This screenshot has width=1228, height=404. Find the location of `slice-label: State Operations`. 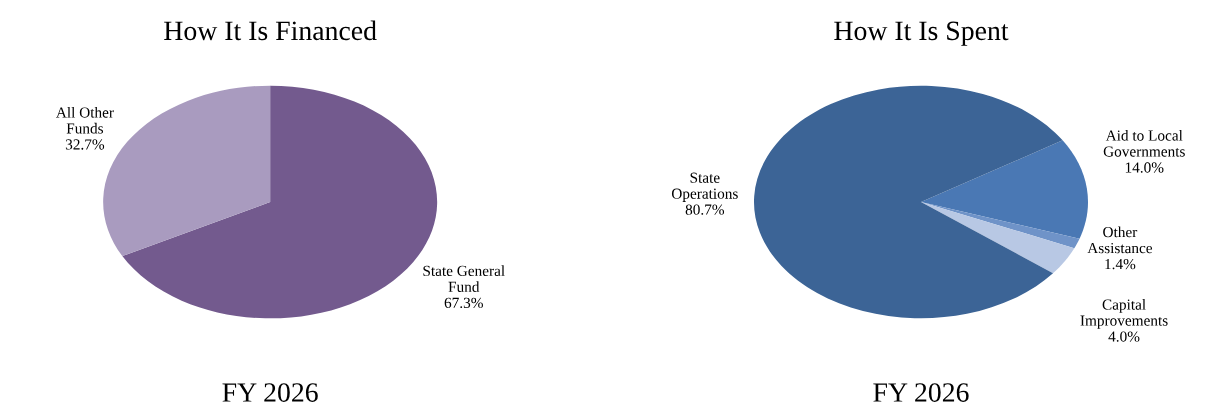

slice-label: State Operations is located at coordinates (704, 187).